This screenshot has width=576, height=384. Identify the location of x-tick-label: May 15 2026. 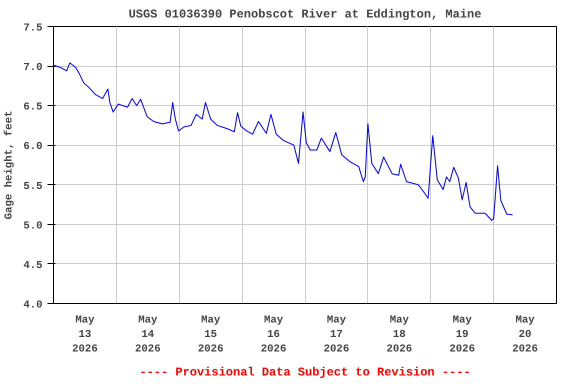
(211, 335).